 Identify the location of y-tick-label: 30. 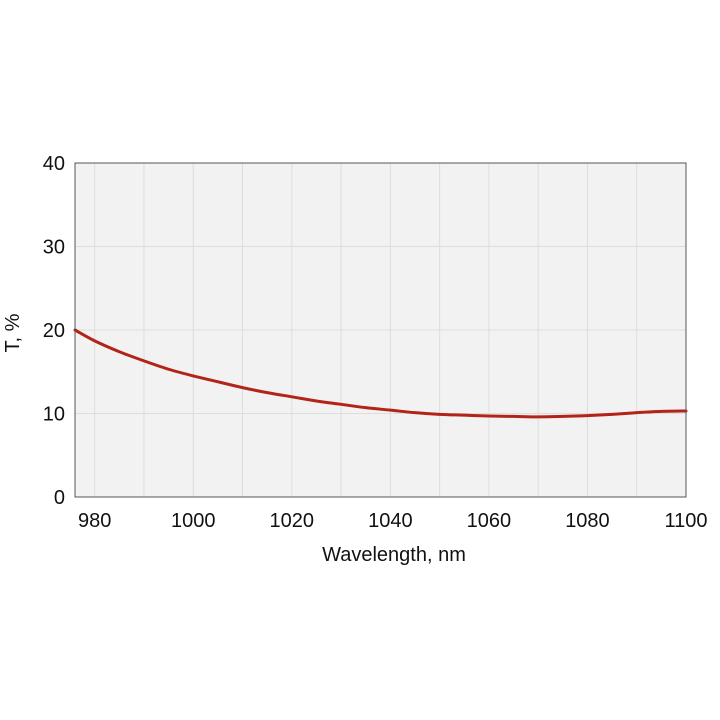
(54, 248).